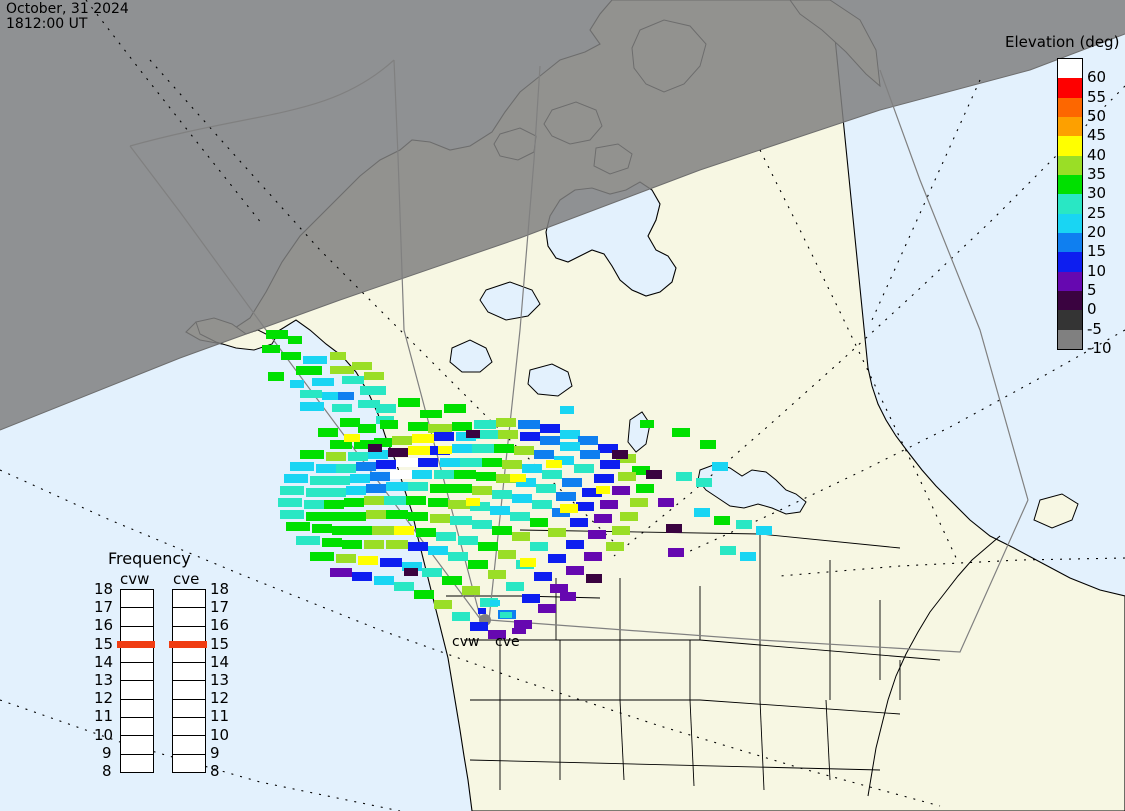  What do you see at coordinates (67, 17) in the screenshot?
I see `datetime-header: October, 31 2024 1812:00 UT` at bounding box center [67, 17].